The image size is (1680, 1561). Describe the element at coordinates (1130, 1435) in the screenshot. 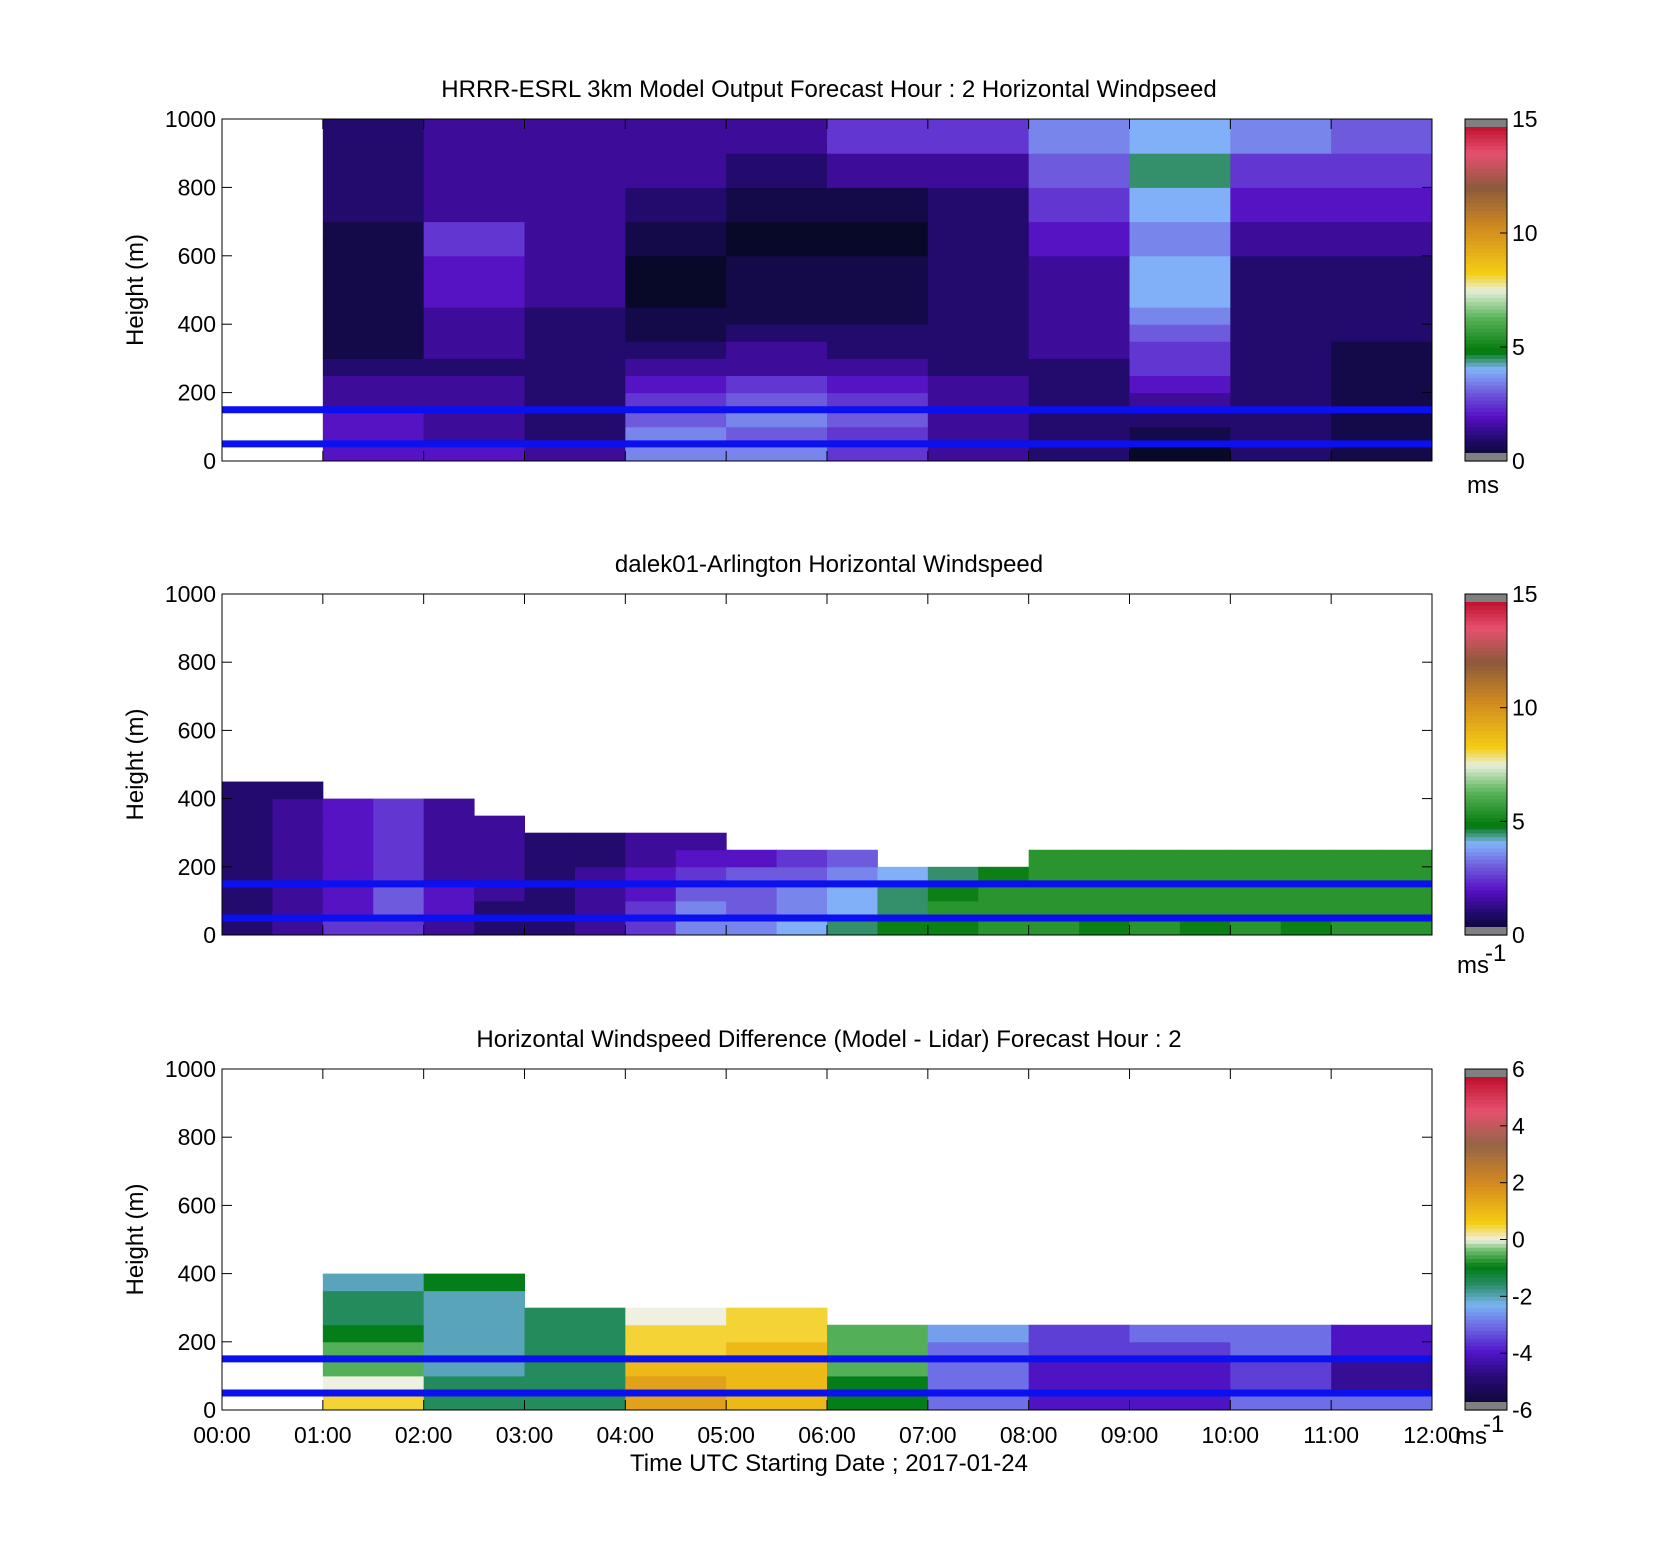

I see `x-tick-label: 09:00` at that location.